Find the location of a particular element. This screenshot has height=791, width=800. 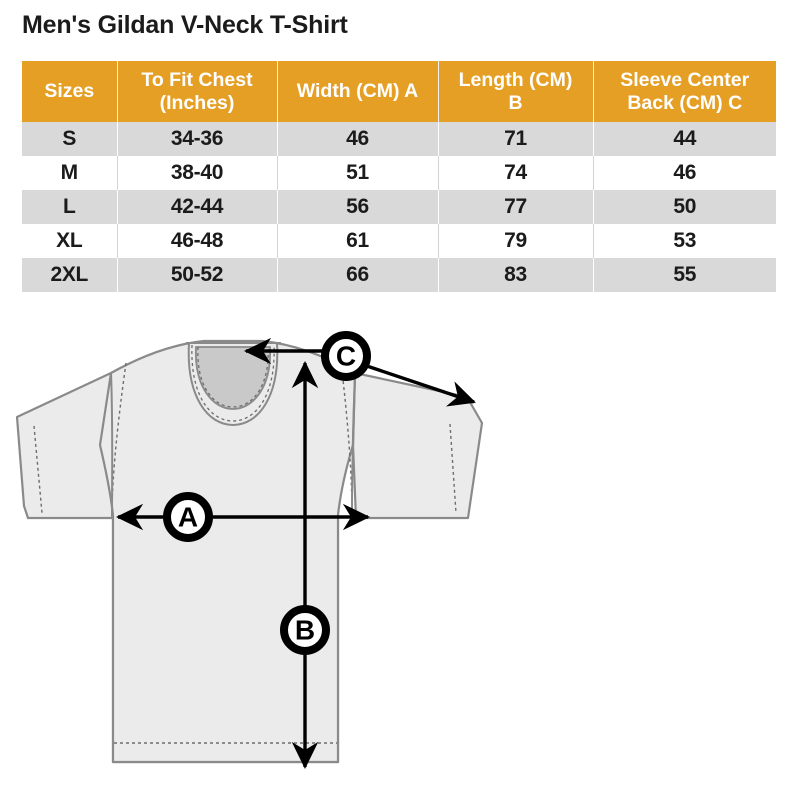

cell-length: 83 is located at coordinates (516, 275).